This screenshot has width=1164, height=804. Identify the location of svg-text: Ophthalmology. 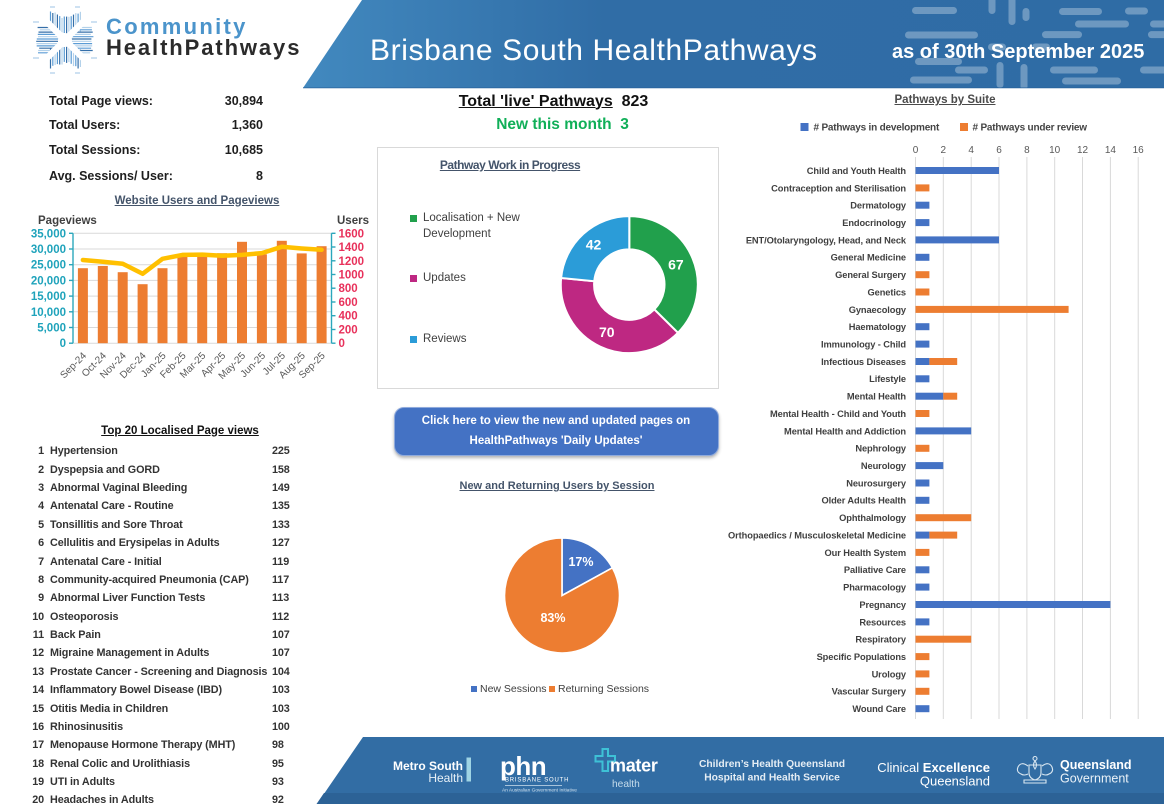
(873, 518).